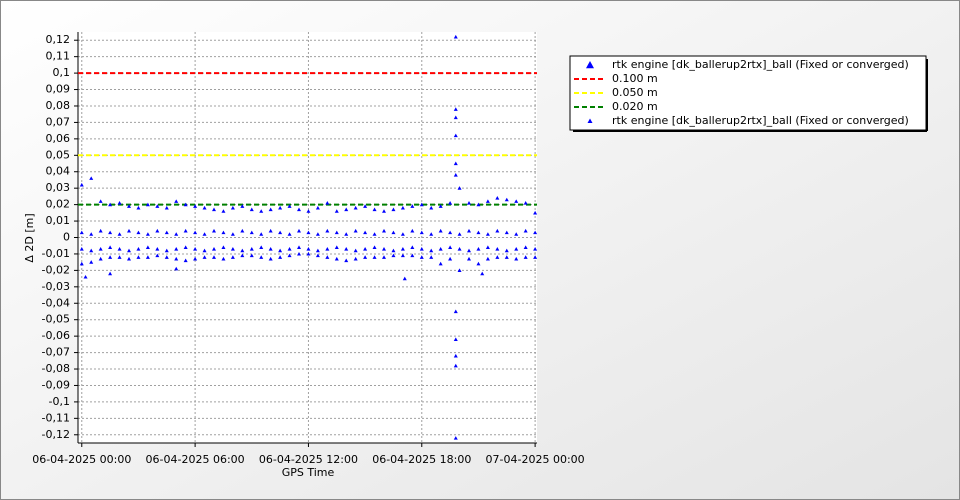 The height and width of the screenshot is (500, 960). I want to click on legend-label: 0.100 m, so click(635, 78).